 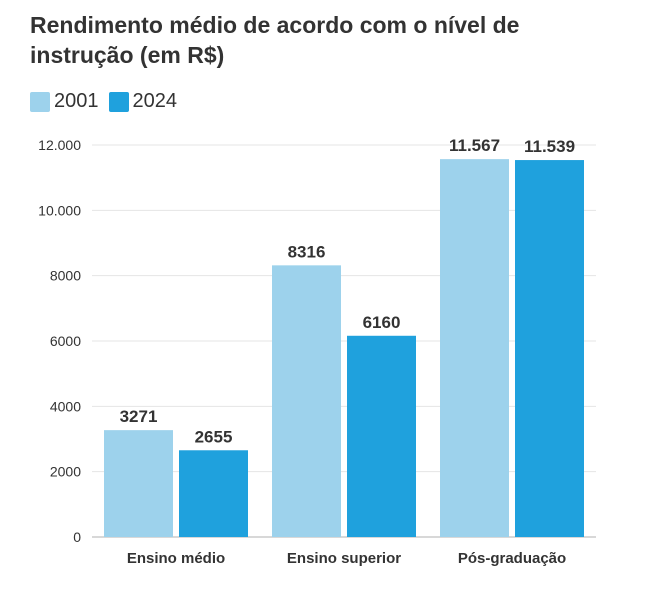 I want to click on legend-item-2001: 2001, so click(x=64, y=101).